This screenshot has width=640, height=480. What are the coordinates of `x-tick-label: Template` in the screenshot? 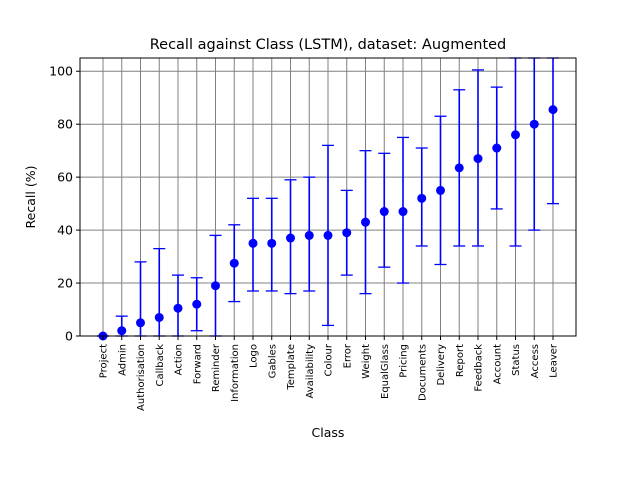 It's located at (291, 367).